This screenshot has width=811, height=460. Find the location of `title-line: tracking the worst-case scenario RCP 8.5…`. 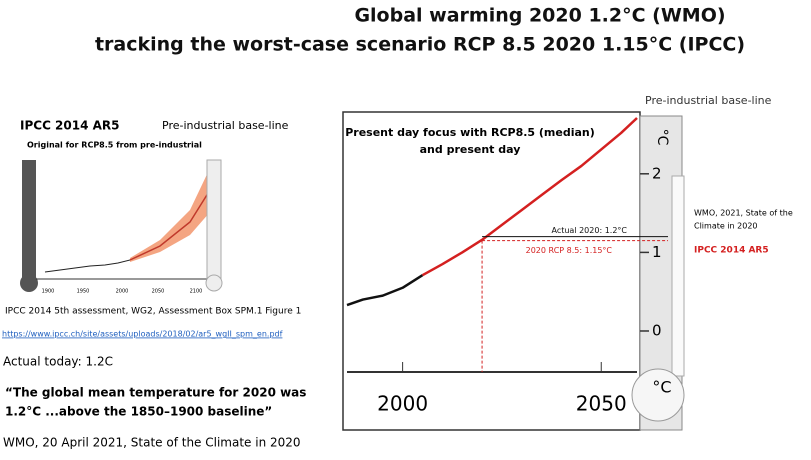

title-line: tracking the worst-case scenario RCP 8.5… is located at coordinates (420, 45).